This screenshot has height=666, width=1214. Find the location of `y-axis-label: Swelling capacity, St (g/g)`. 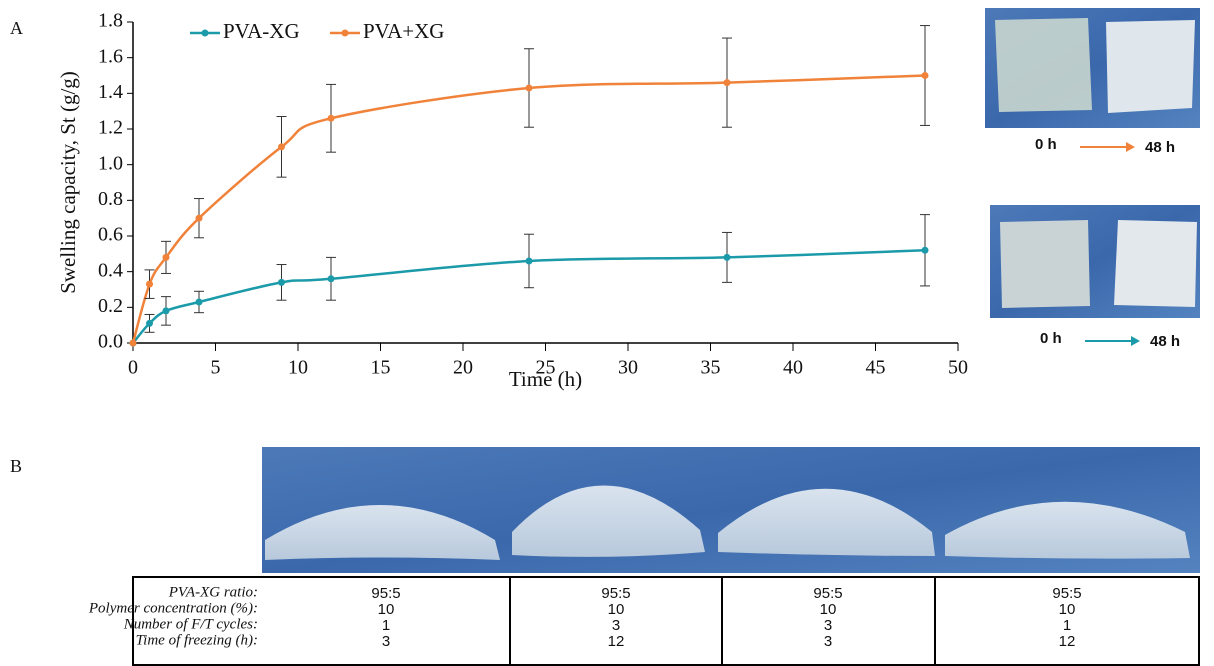

y-axis-label: Swelling capacity, St (g/g) is located at coordinates (68, 182).